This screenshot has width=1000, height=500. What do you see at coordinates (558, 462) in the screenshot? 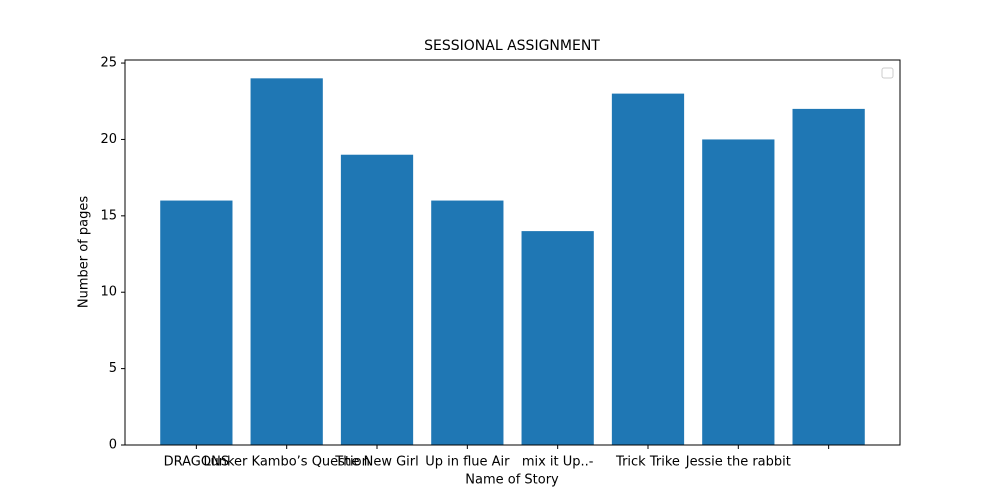
I see `x-tick-label: mix it Up..-` at bounding box center [558, 462].